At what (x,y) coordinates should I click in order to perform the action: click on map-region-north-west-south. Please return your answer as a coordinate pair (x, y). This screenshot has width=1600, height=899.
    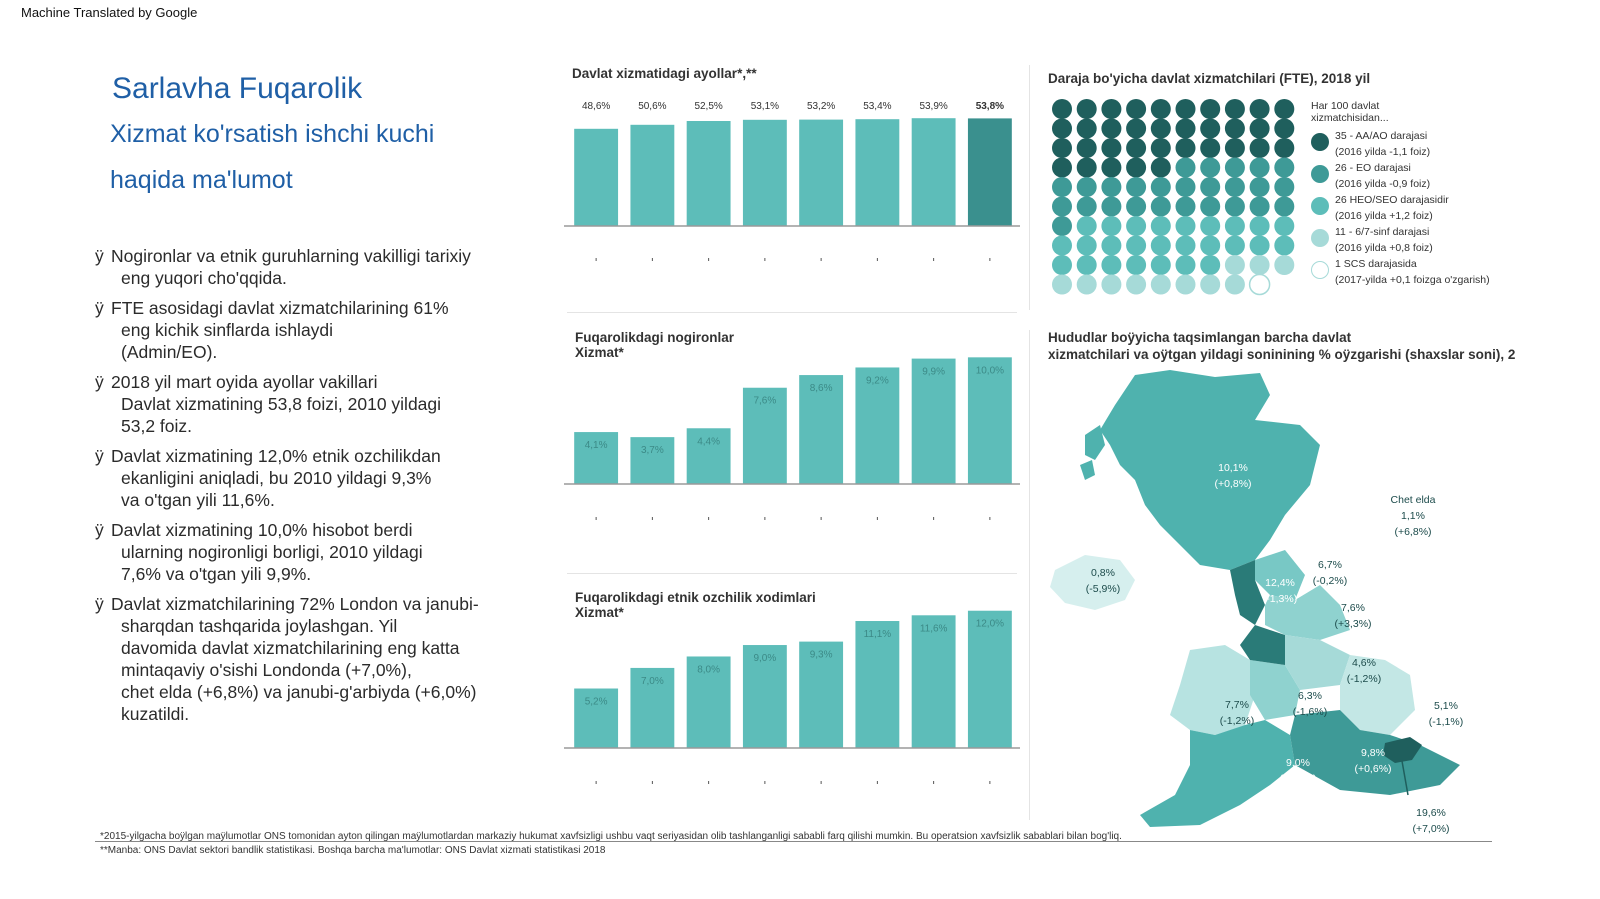
    Looking at the image, I should click on (1262, 645).